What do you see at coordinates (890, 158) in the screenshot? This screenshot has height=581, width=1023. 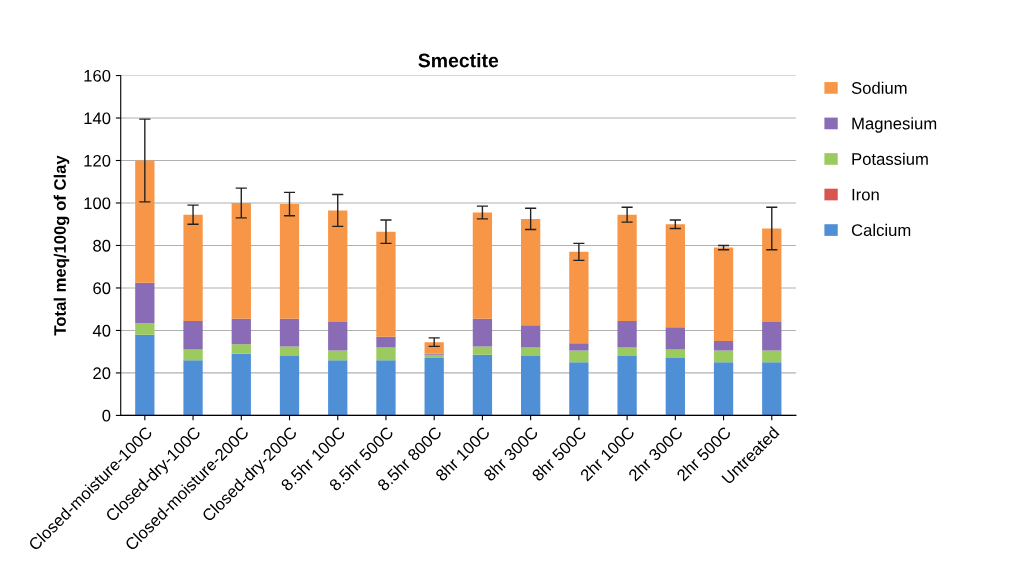 I see `legend-label: Potassium` at bounding box center [890, 158].